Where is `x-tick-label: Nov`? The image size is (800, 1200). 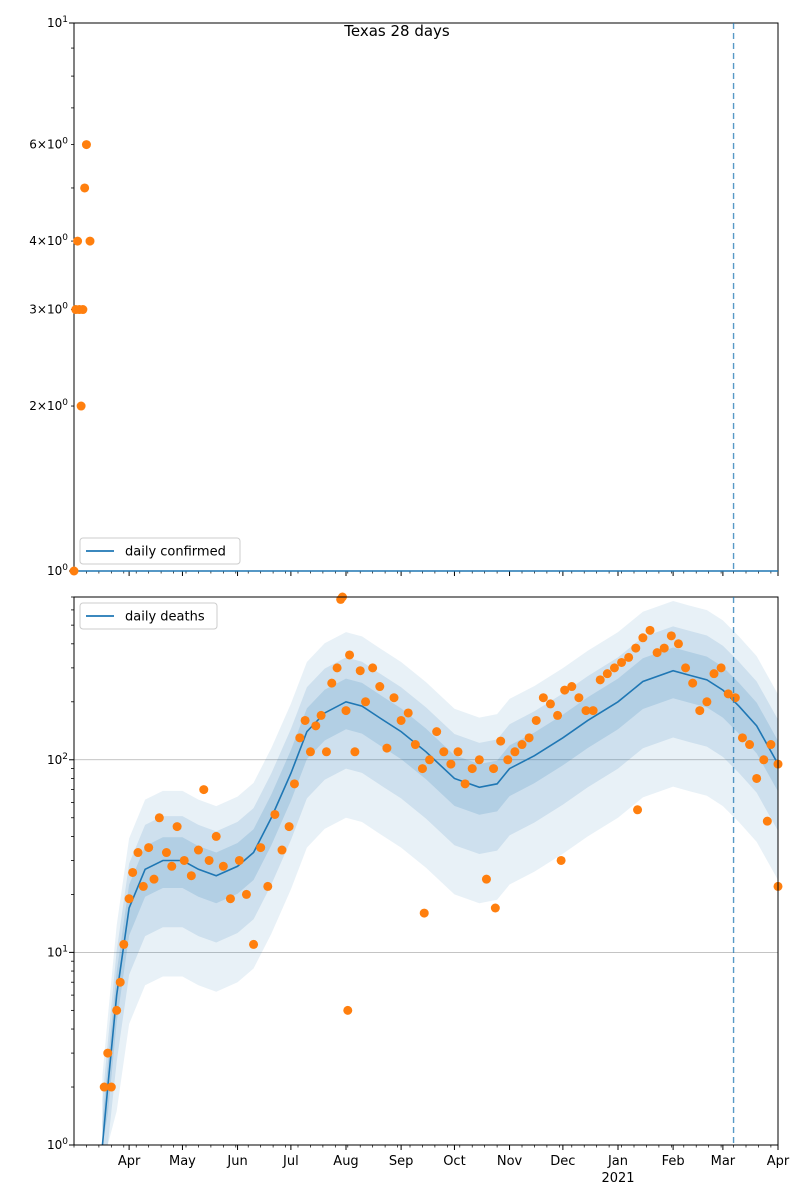 x-tick-label: Nov is located at coordinates (510, 1161).